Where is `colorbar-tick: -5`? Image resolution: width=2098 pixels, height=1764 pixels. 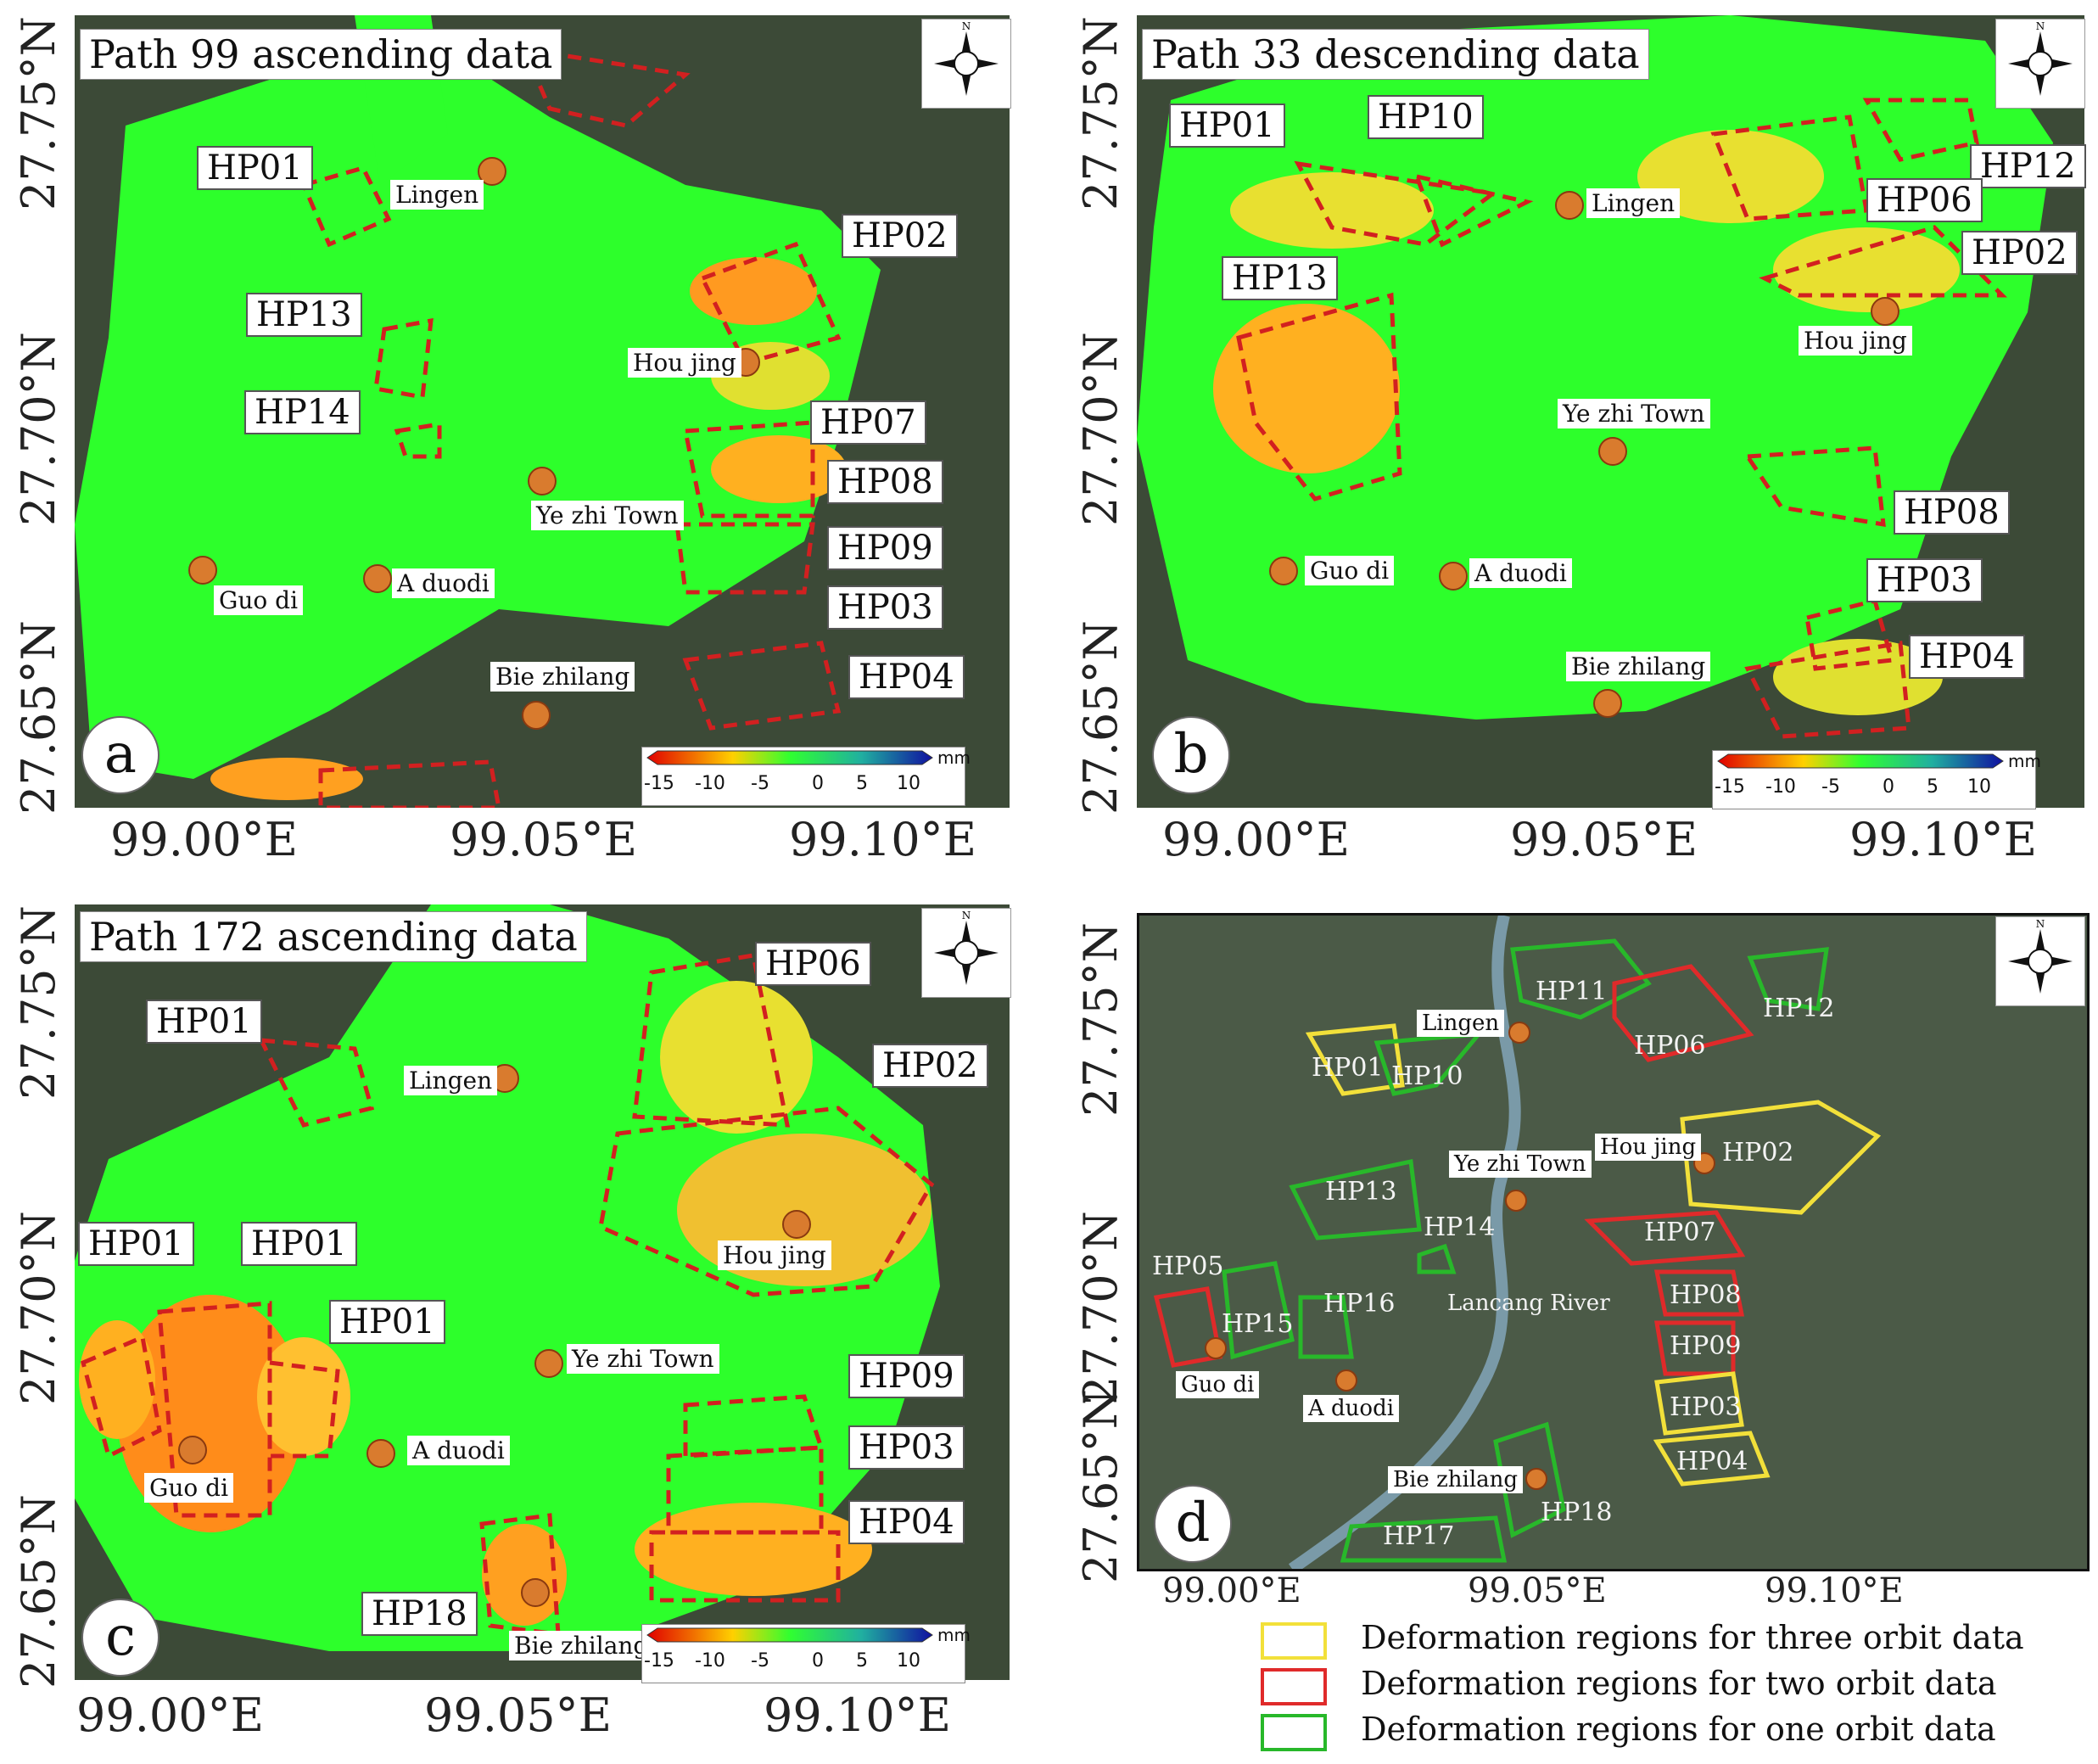 colorbar-tick: -5 is located at coordinates (760, 784).